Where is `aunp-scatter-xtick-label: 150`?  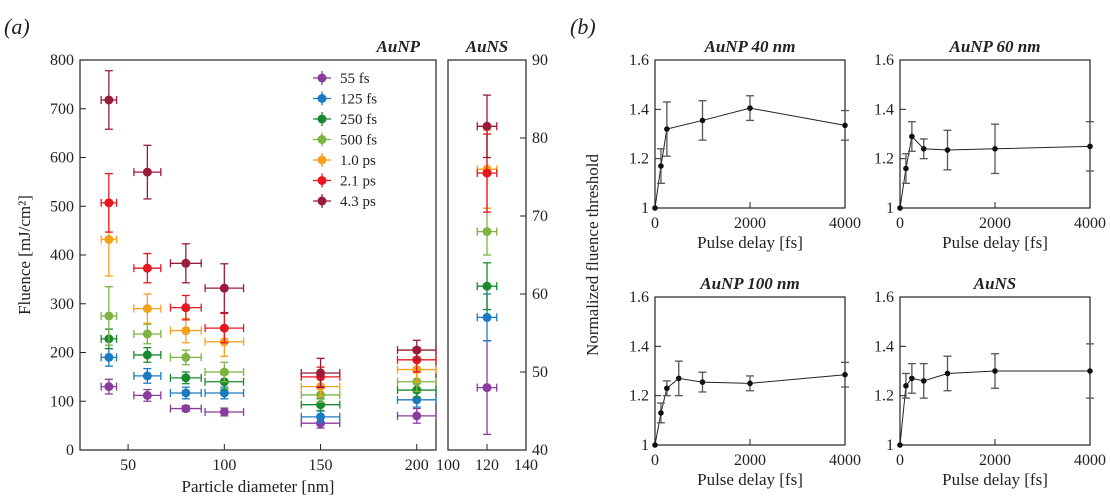
aunp-scatter-xtick-label: 150 is located at coordinates (321, 465).